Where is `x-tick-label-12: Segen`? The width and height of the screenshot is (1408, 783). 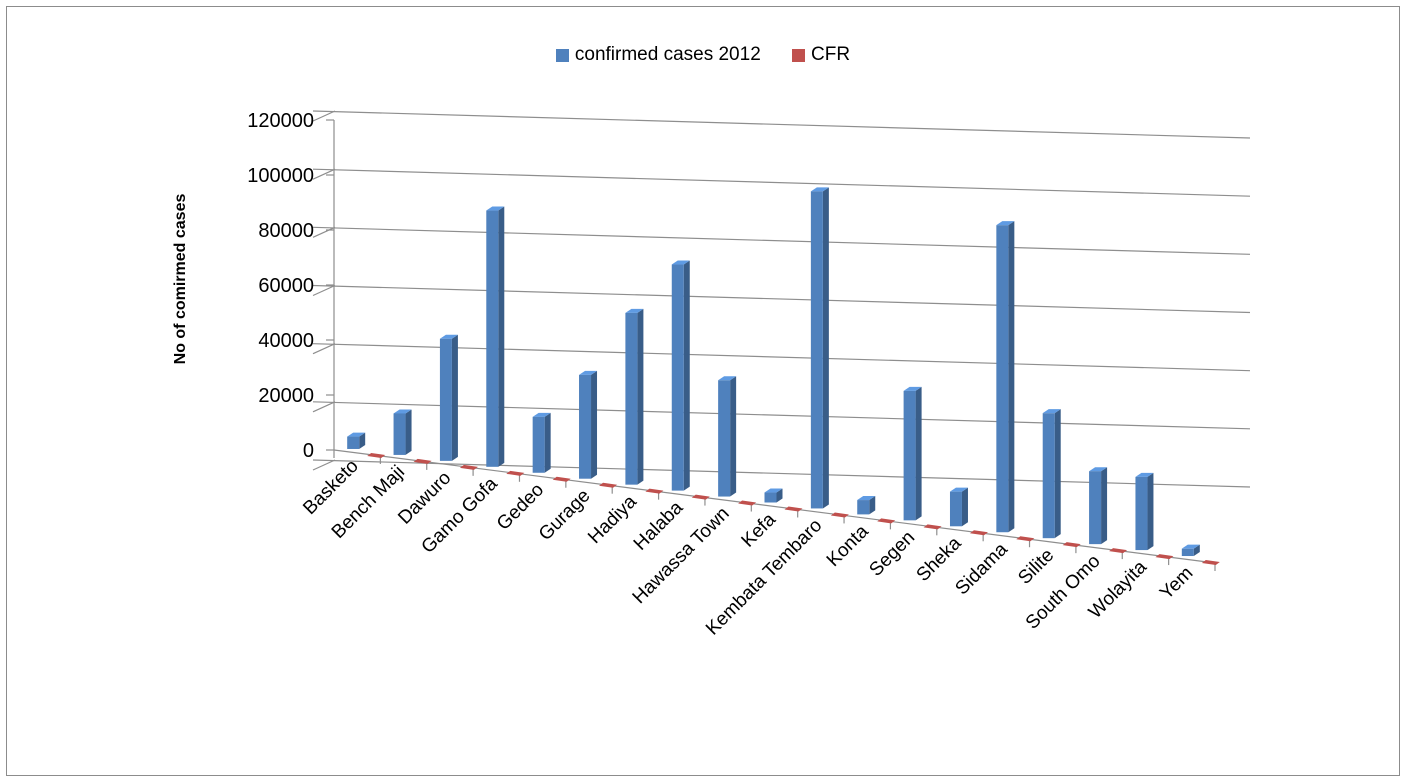 x-tick-label-12: Segen is located at coordinates (892, 554).